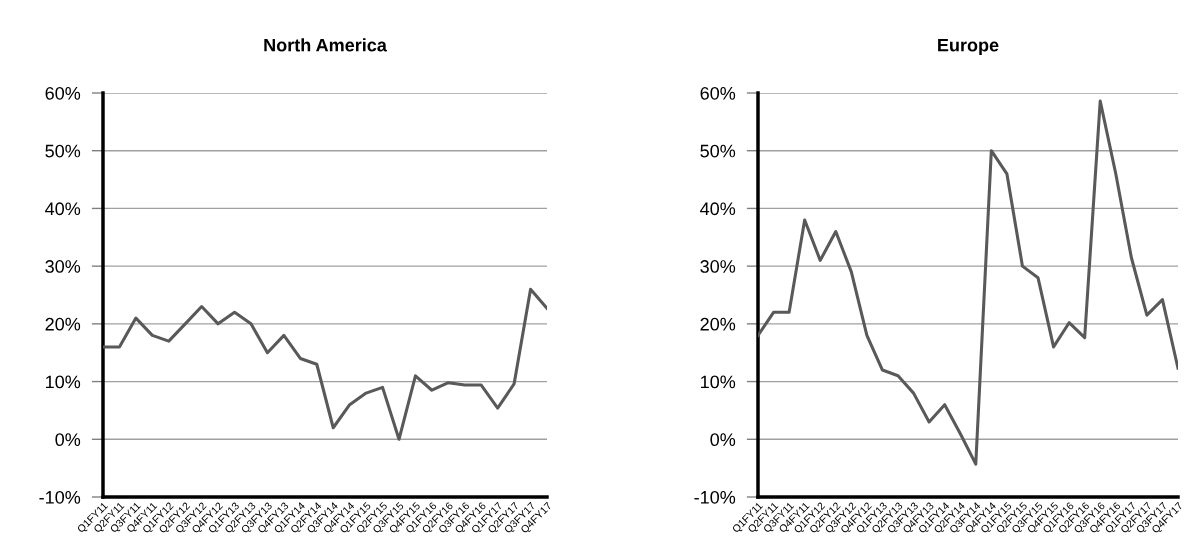 The height and width of the screenshot is (544, 1199). I want to click on chart-title: North America, so click(325, 45).